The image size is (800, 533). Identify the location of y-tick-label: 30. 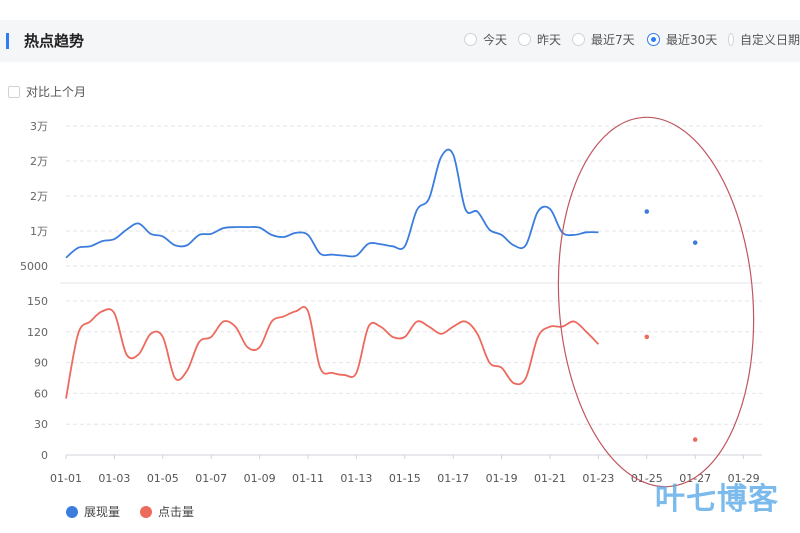
(41, 424).